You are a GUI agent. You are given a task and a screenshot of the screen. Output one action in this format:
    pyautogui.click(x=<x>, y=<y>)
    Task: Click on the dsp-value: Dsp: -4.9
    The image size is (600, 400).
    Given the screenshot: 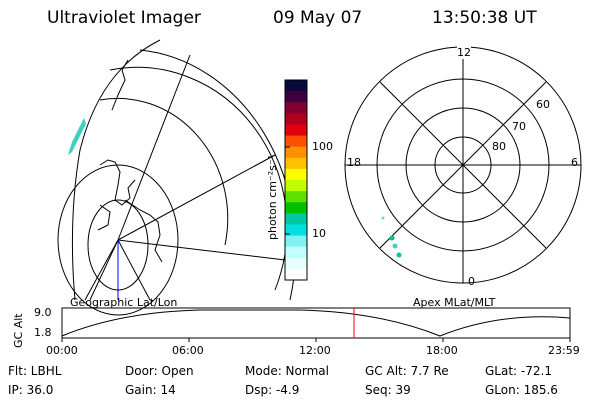 What is the action you would take?
    pyautogui.click(x=272, y=390)
    